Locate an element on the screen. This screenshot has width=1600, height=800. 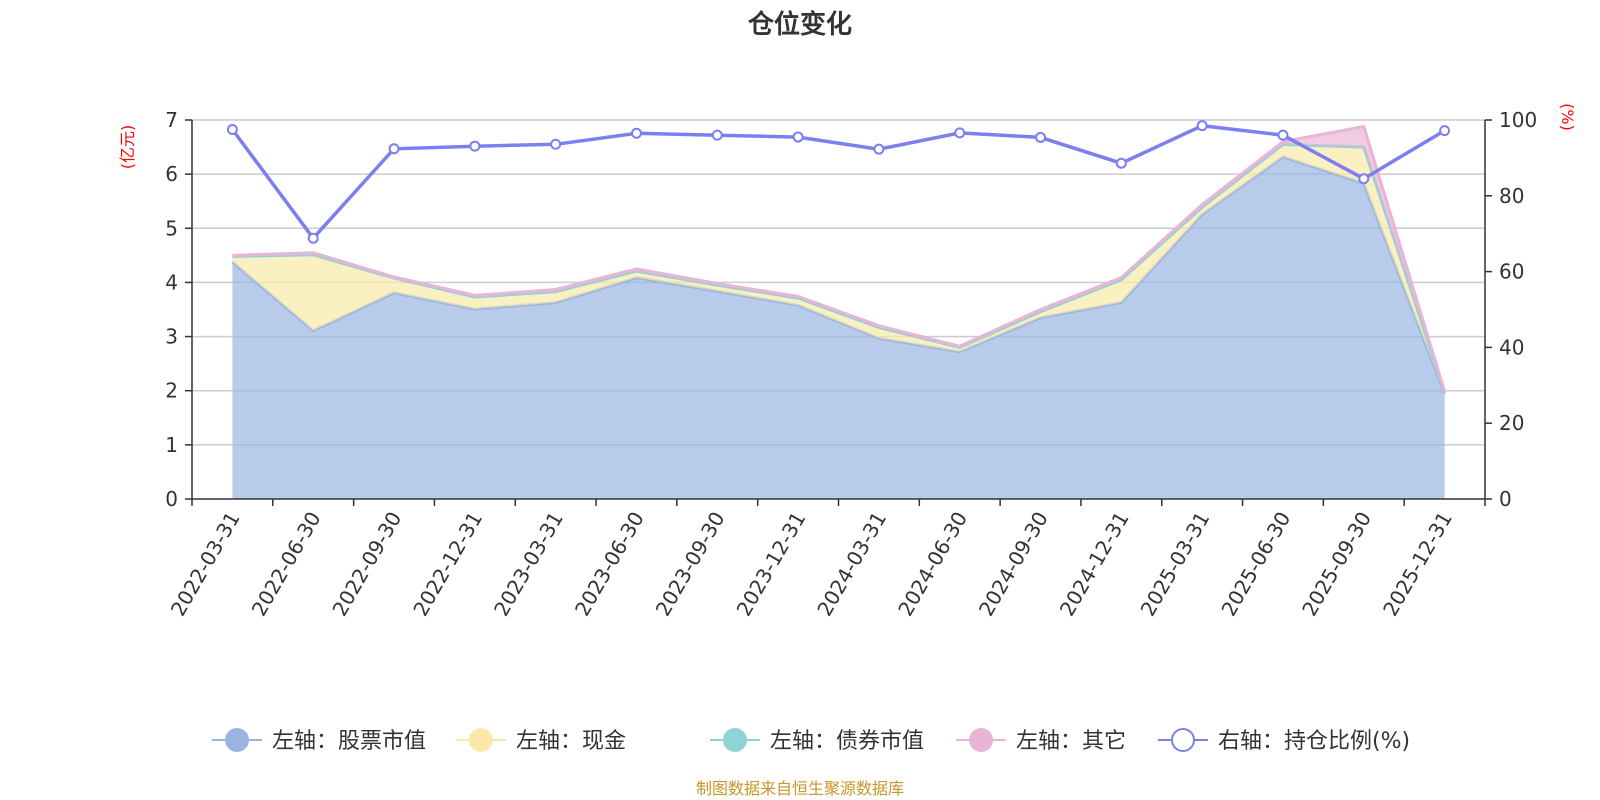
ratio-line-path is located at coordinates (838, 182).